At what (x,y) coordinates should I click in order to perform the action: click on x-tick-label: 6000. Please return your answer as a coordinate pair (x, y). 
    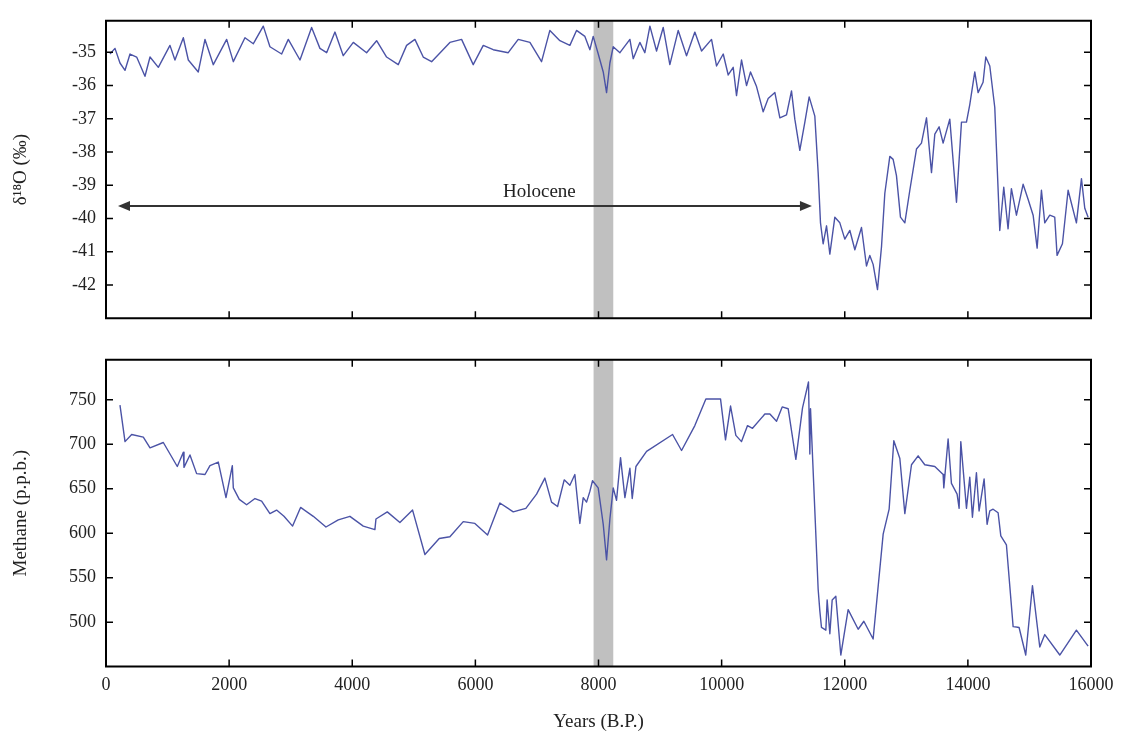
    Looking at the image, I should click on (475, 684).